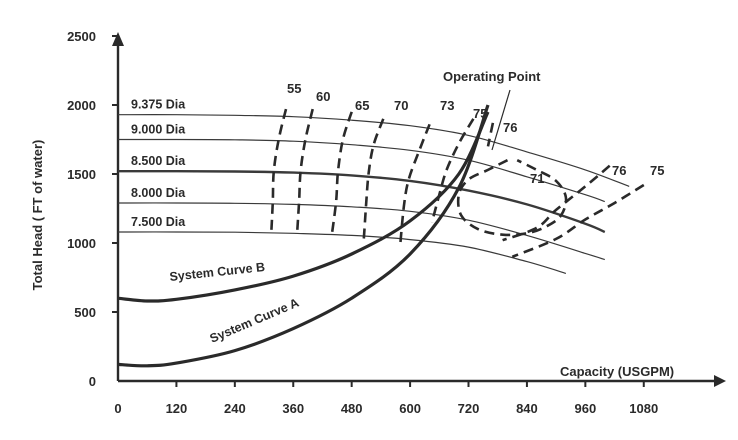  I want to click on impeller-curve-label: 8.000 Dia, so click(158, 193).